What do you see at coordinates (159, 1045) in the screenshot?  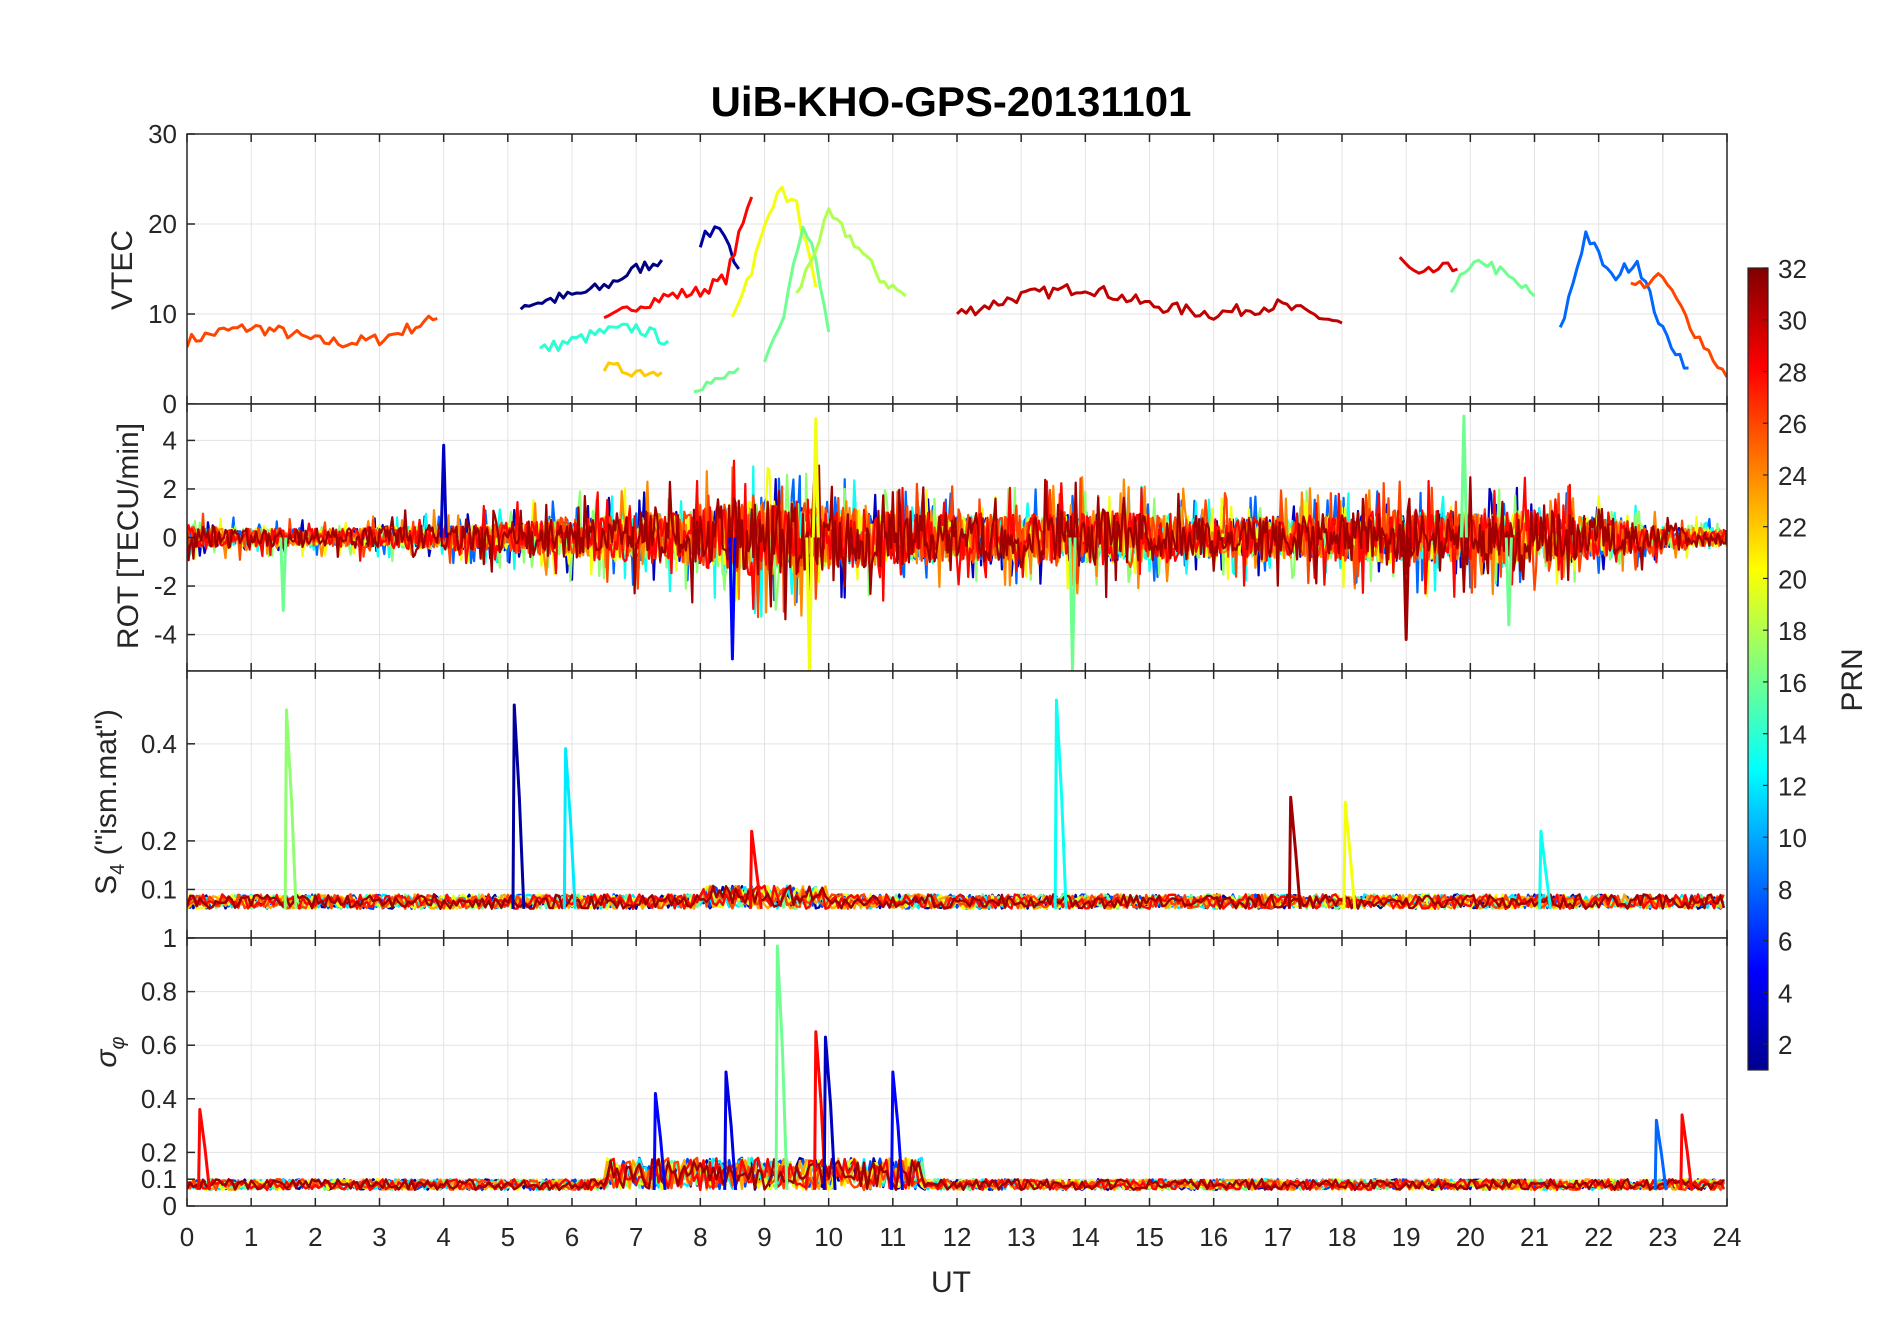 I see `y-tick-label: 0.6` at bounding box center [159, 1045].